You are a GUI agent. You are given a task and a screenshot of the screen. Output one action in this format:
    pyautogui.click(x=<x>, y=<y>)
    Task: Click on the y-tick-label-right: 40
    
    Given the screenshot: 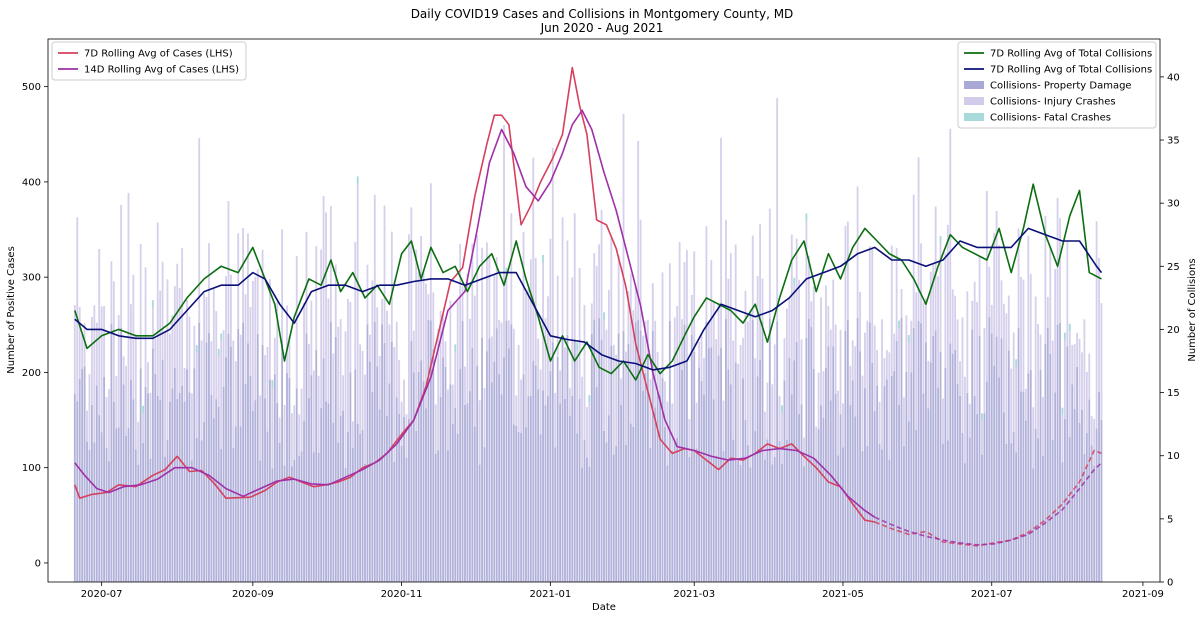 What is the action you would take?
    pyautogui.click(x=1173, y=77)
    